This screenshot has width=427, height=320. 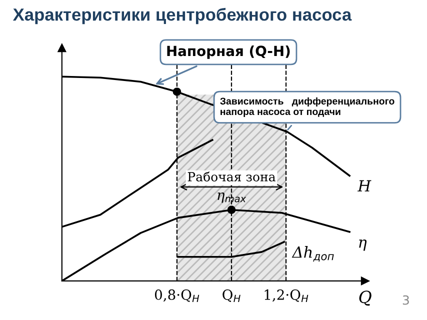 I want to click on text: 3, so click(x=405, y=300).